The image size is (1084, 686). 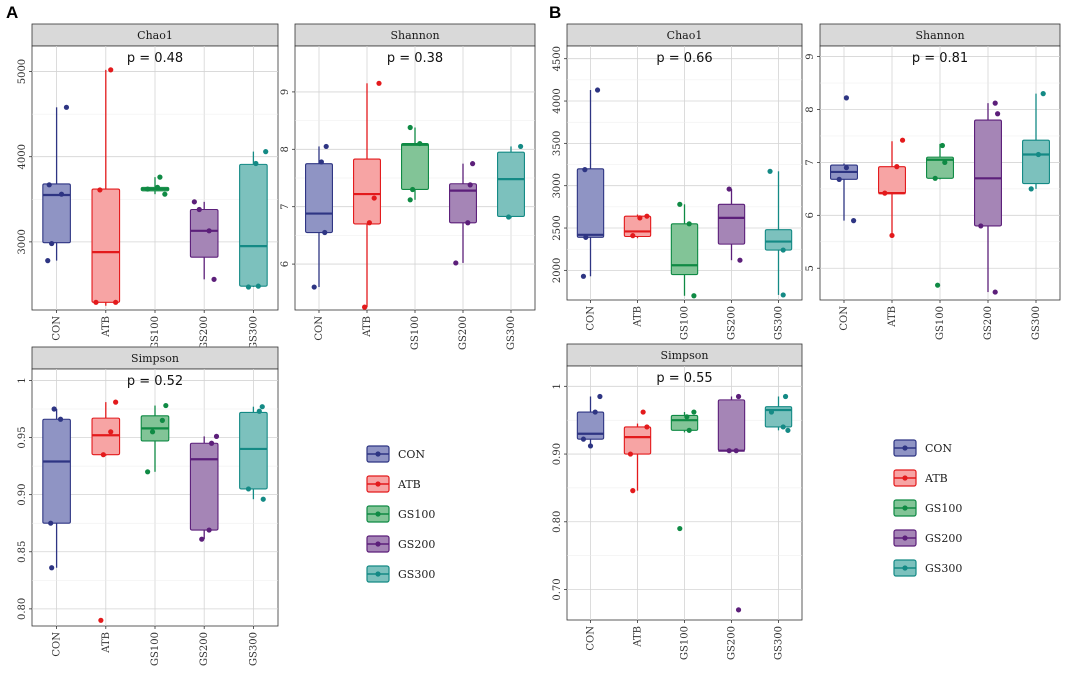 What do you see at coordinates (684, 378) in the screenshot?
I see `p-value-label: p = 0.55` at bounding box center [684, 378].